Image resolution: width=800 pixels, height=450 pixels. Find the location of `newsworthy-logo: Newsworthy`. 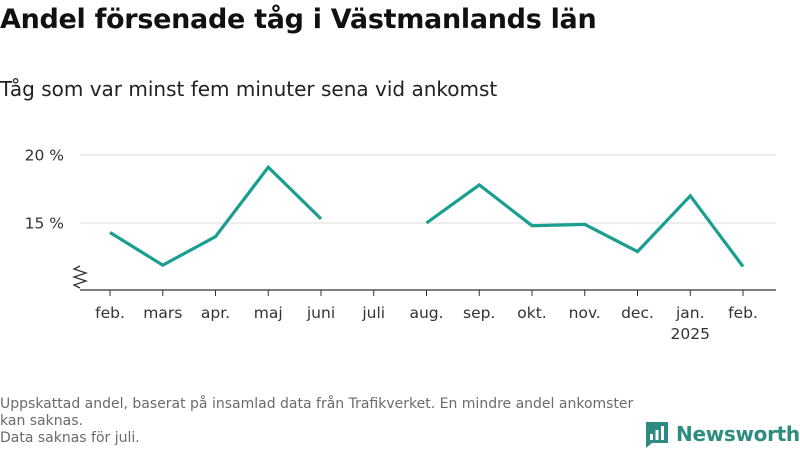

newsworthy-logo: Newsworthy is located at coordinates (722, 434).